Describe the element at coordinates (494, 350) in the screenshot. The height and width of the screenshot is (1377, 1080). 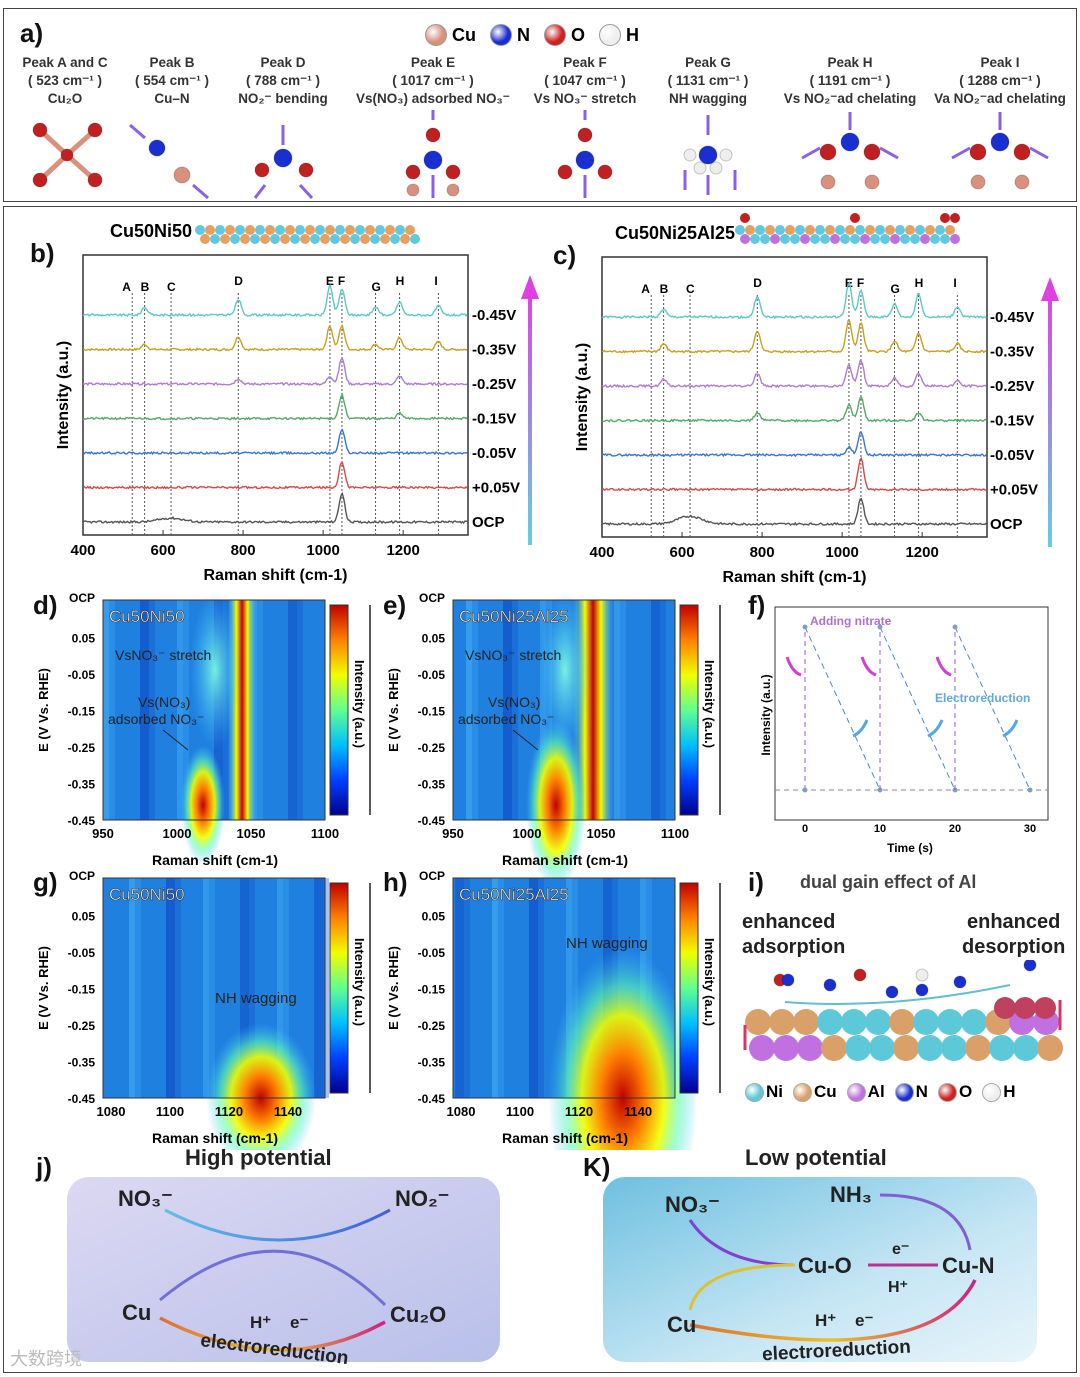
I see `potential-label: -0.35V` at that location.